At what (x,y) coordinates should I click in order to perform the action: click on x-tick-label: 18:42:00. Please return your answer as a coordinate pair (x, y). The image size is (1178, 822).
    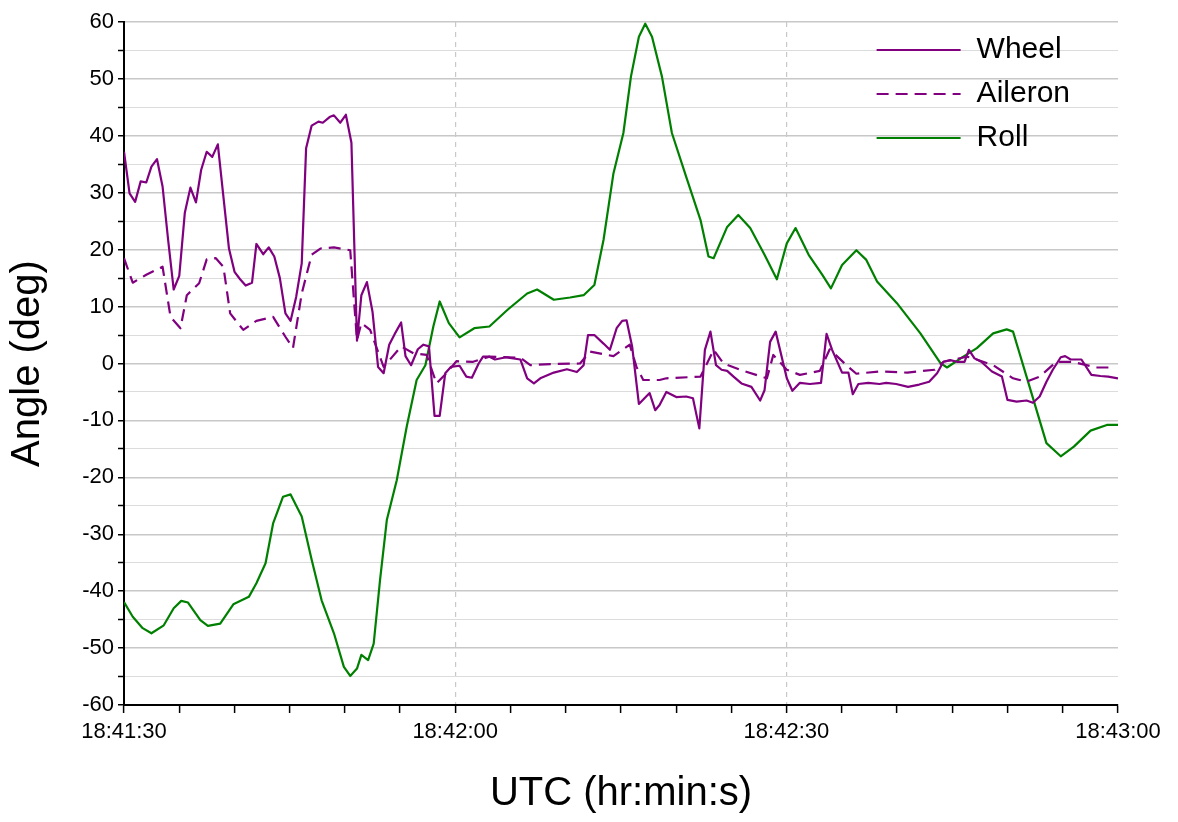
    Looking at the image, I should click on (455, 731).